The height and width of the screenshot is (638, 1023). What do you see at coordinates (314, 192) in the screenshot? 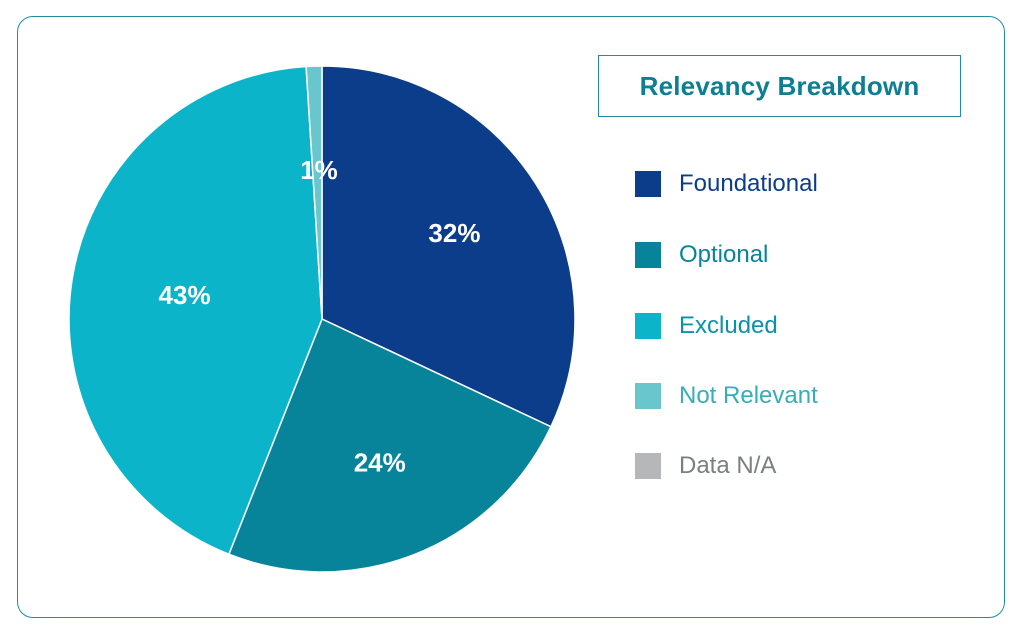
I see `pie-slice-not-relevant` at bounding box center [314, 192].